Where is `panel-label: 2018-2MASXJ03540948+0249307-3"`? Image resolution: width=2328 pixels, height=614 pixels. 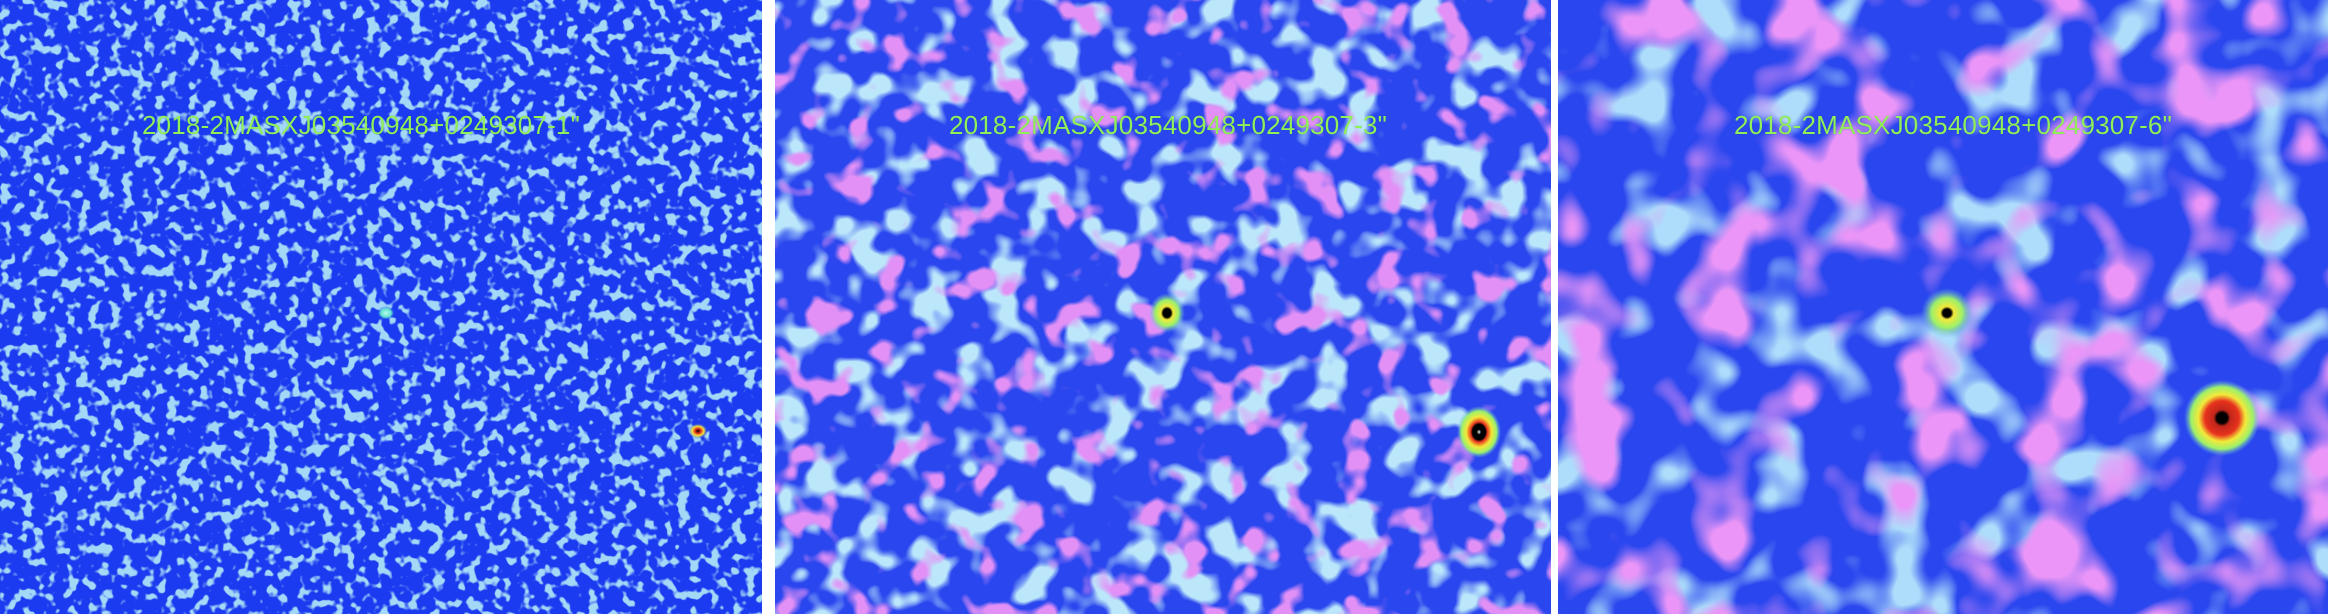
panel-label: 2018-2MASXJ03540948+0249307-3" is located at coordinates (1168, 125).